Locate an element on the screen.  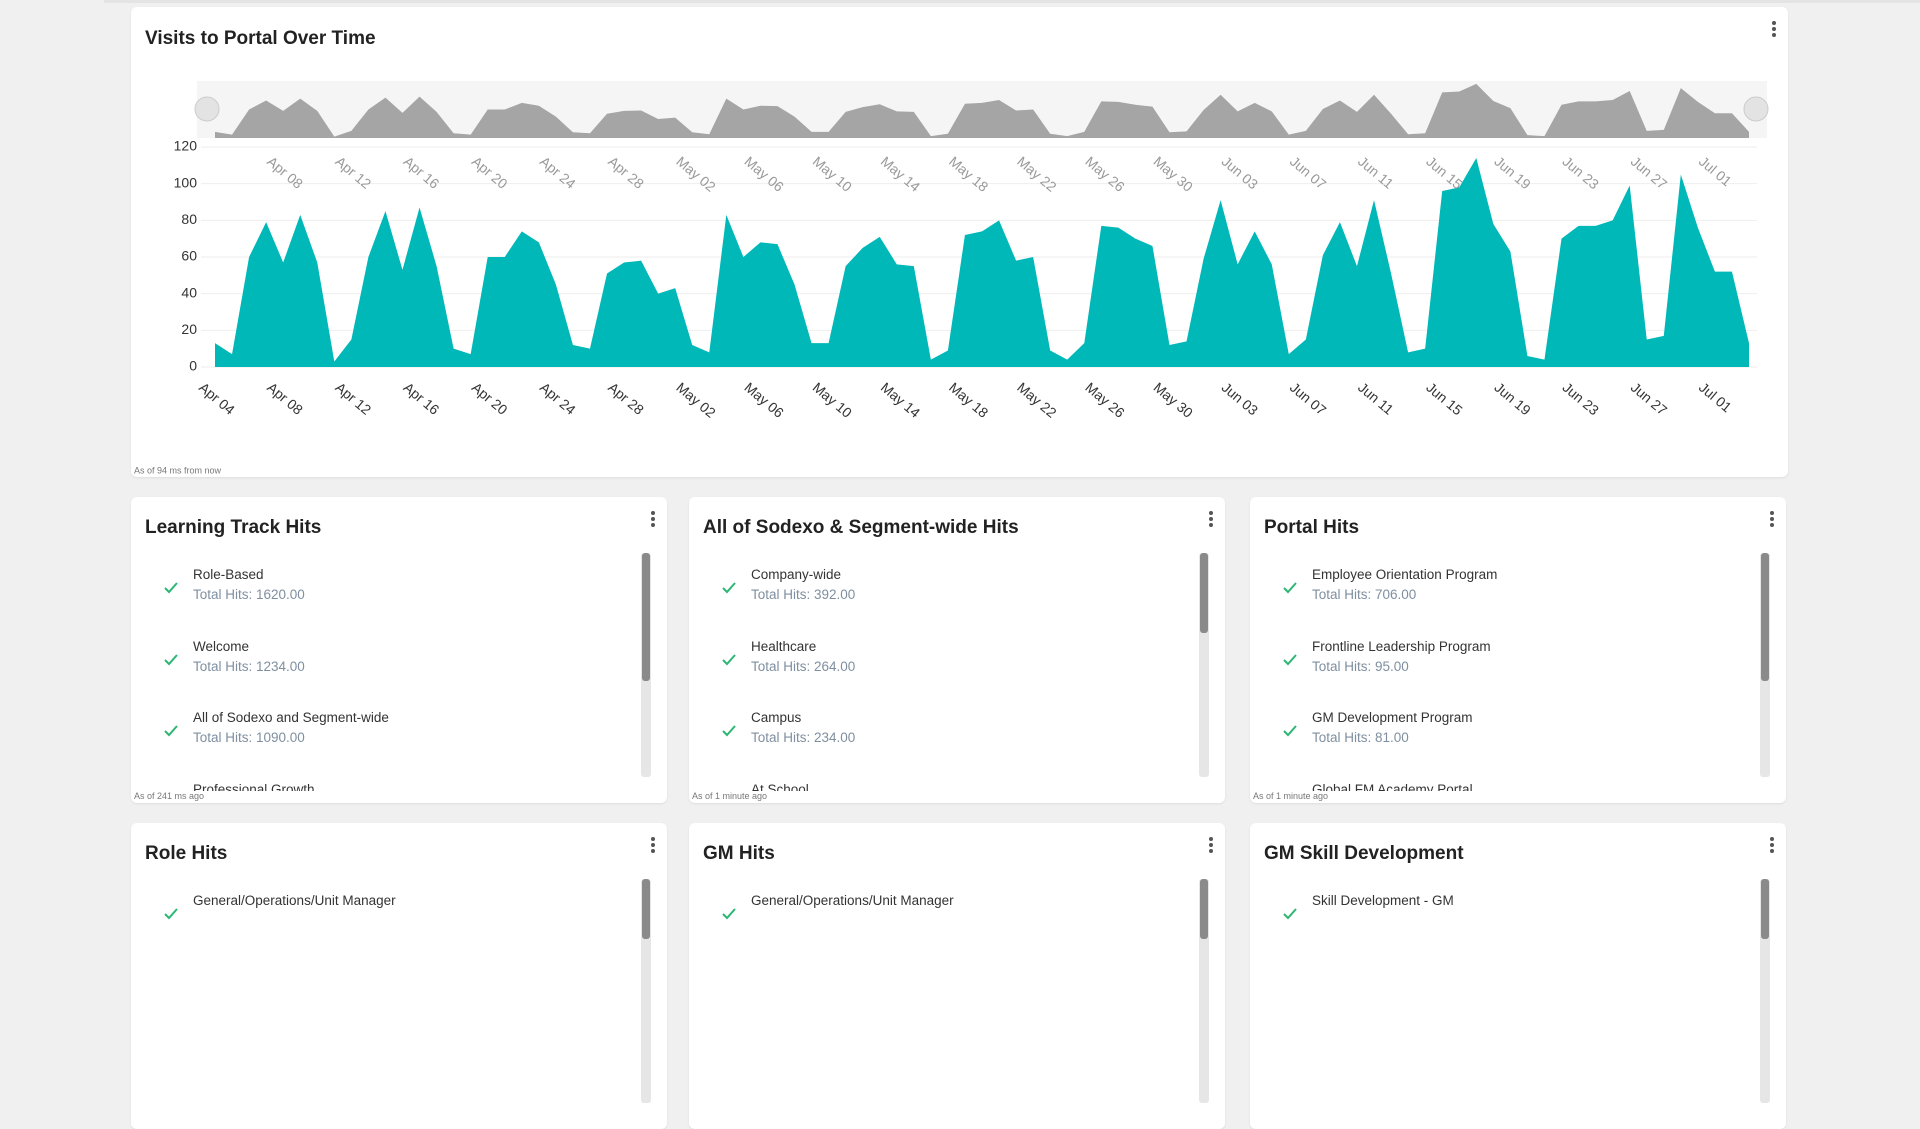
navigator-tick-label: Apr 12 is located at coordinates (353, 172).